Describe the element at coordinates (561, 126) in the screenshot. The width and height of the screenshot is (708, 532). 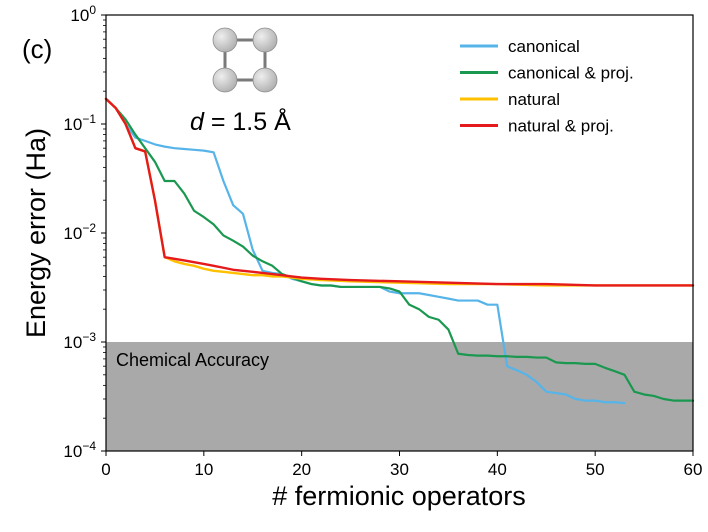
I see `legend-label: natural & proj.` at that location.